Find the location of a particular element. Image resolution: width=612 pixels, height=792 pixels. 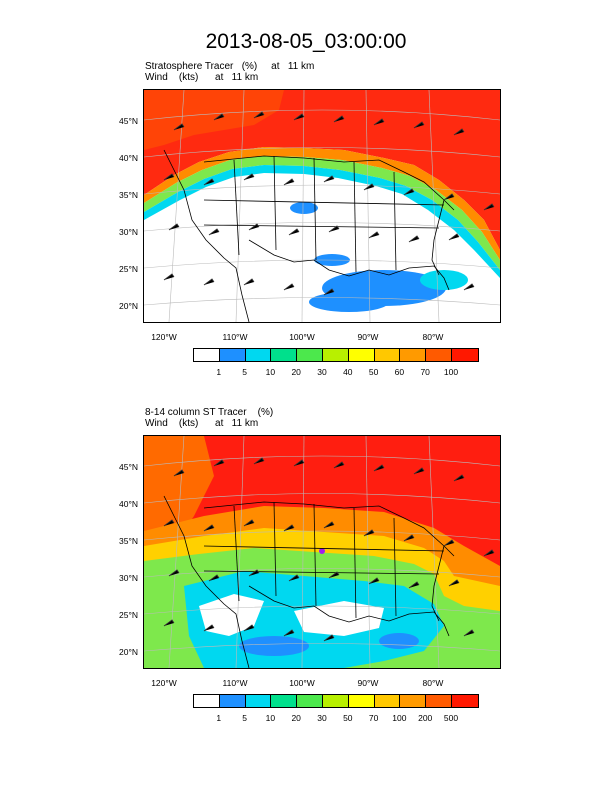

panel2-lat-label: 35°N is located at coordinates (128, 541).